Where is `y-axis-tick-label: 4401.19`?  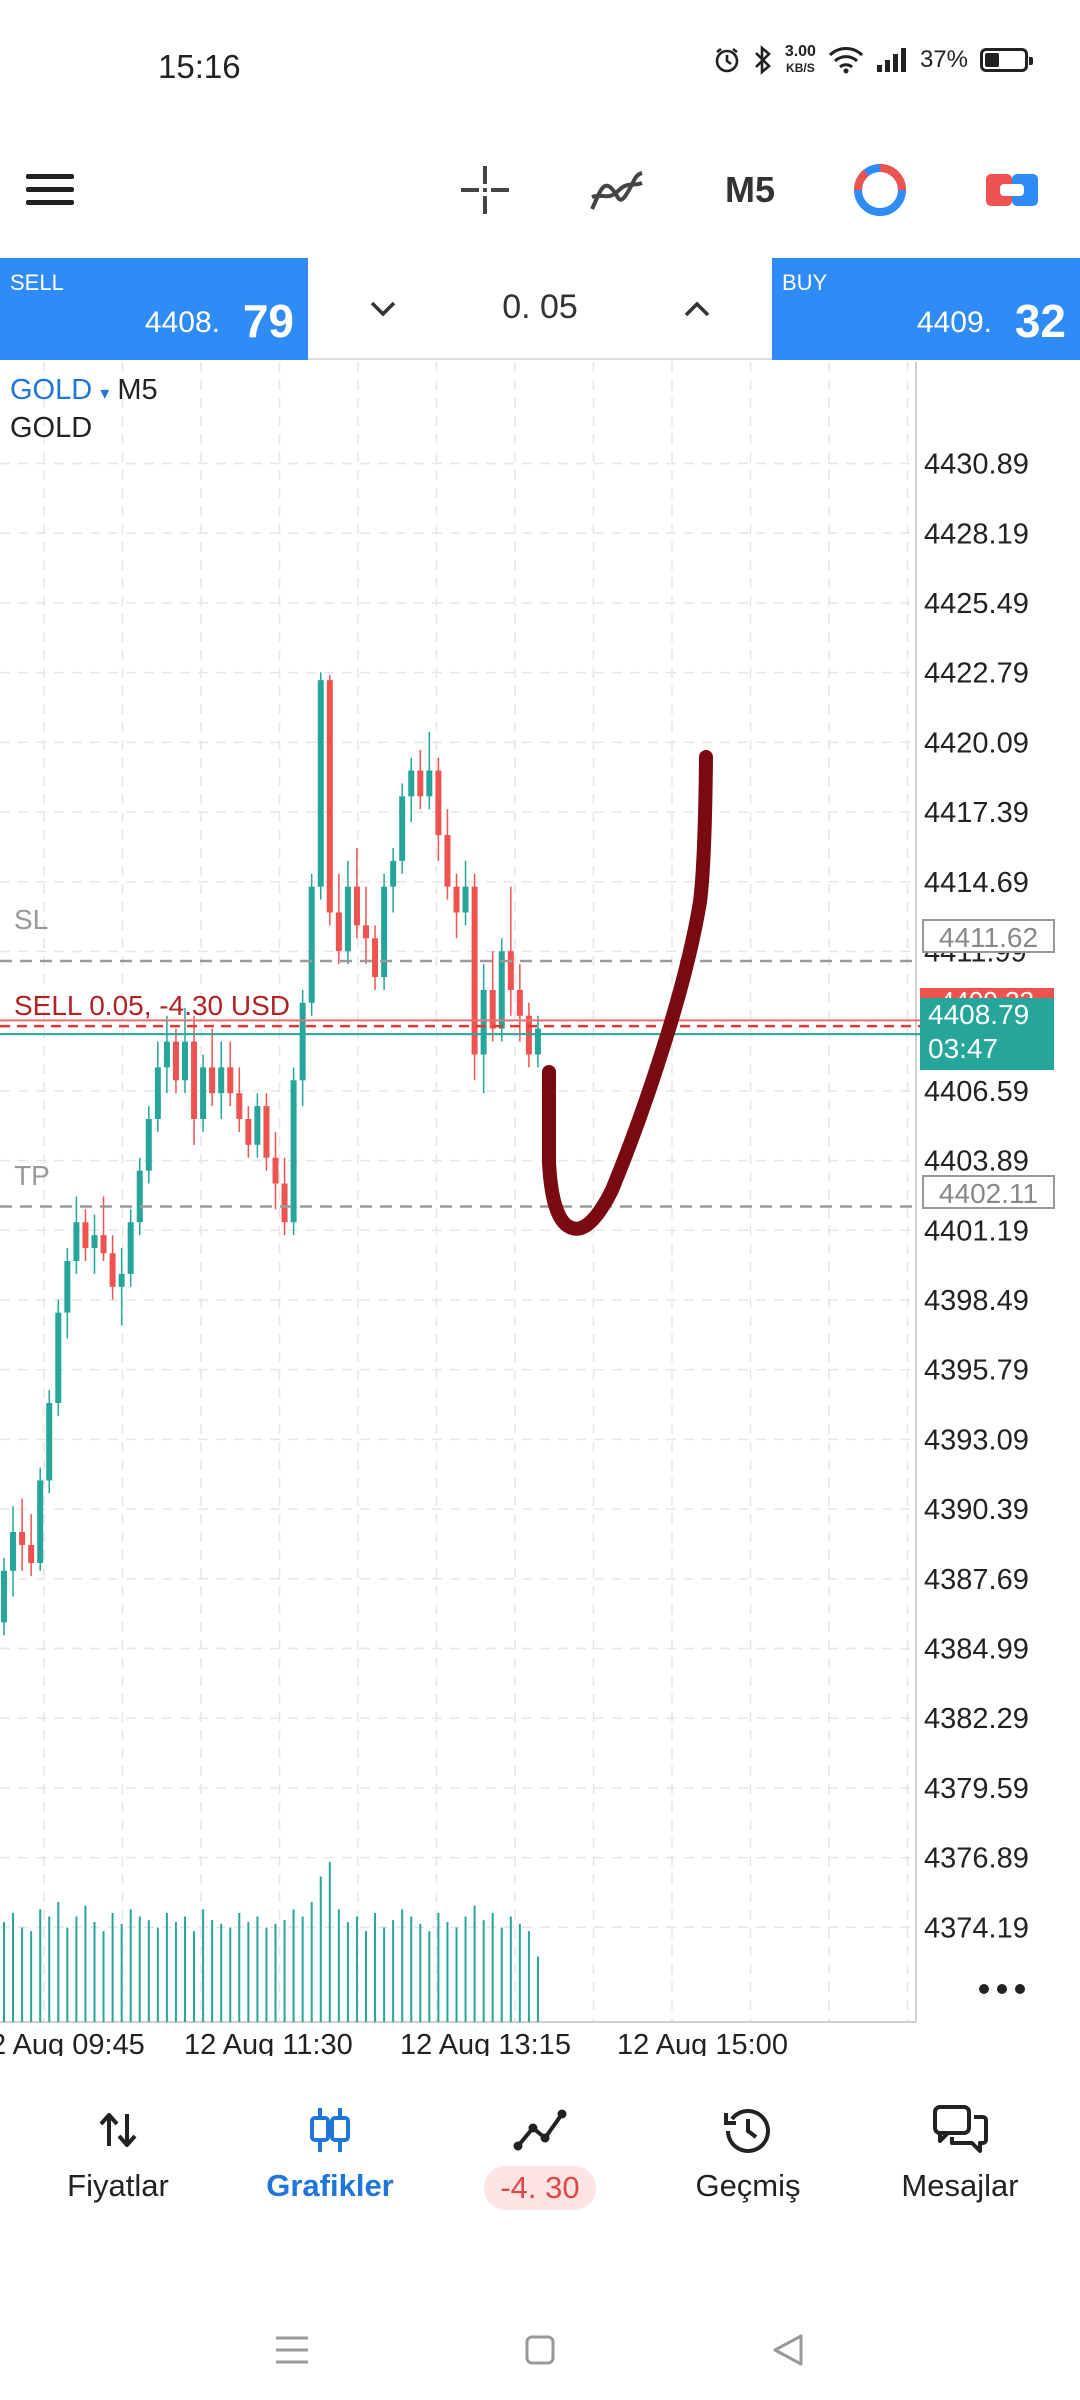 y-axis-tick-label: 4401.19 is located at coordinates (976, 1231).